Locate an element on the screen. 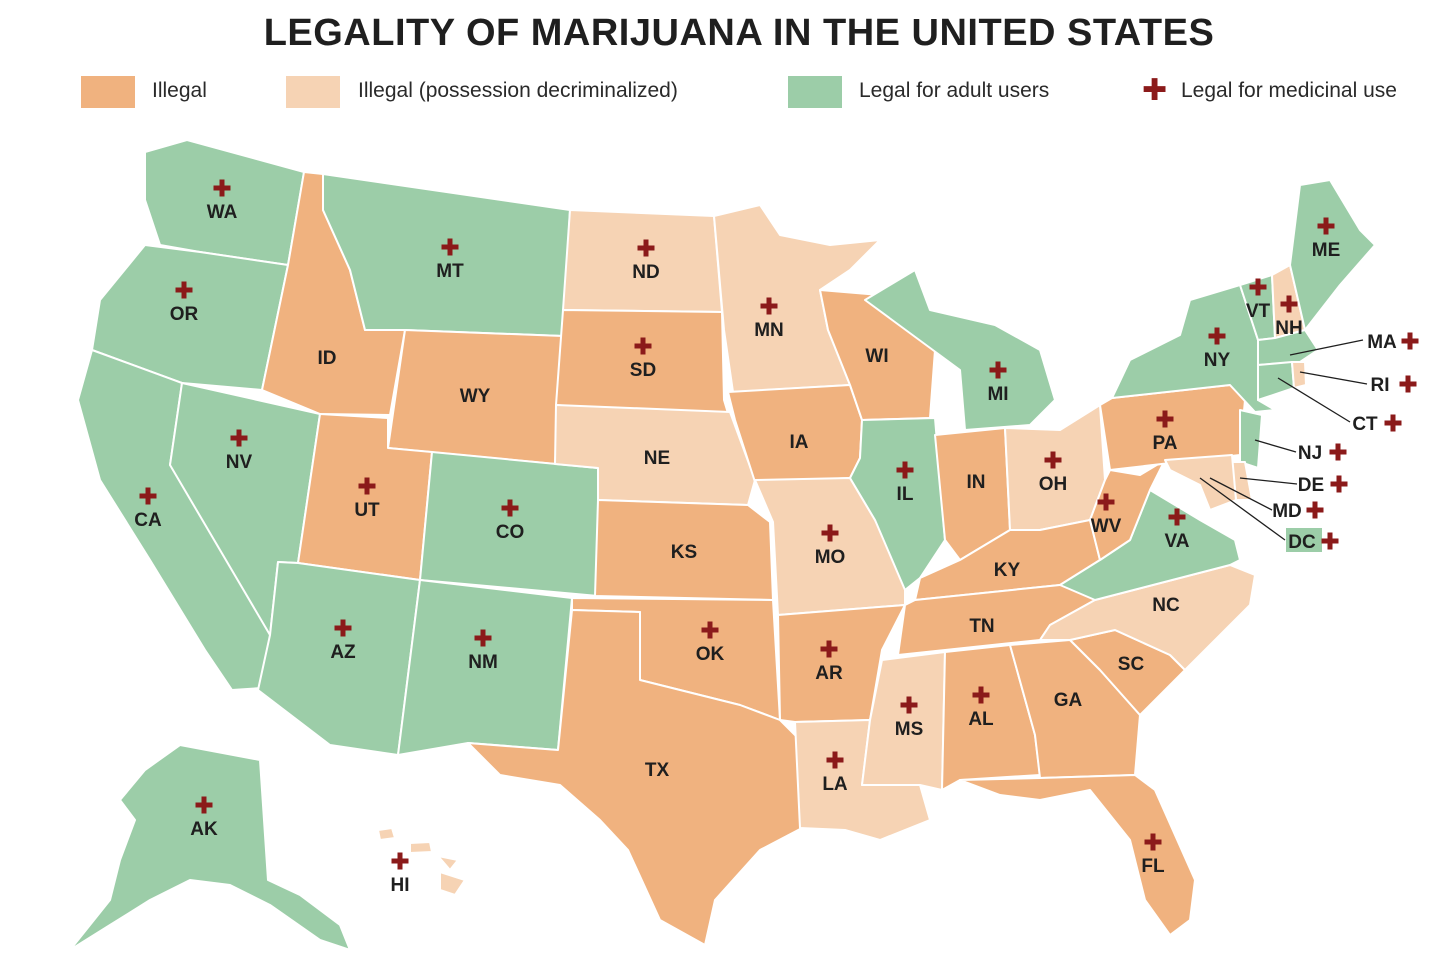  medicinal-plus-icon-pa is located at coordinates (1165, 419).